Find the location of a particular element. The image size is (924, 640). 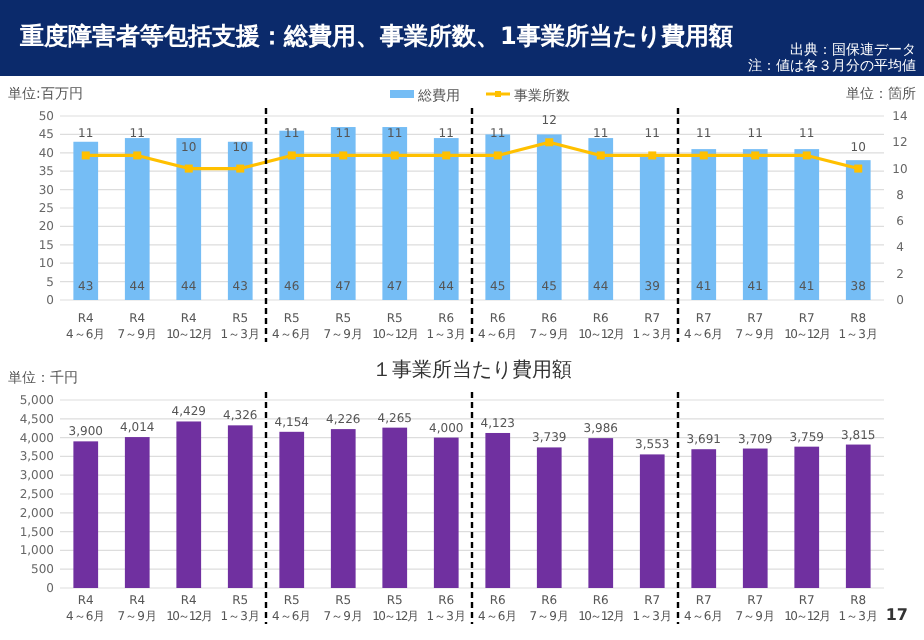

text: 17 is located at coordinates (896, 615).